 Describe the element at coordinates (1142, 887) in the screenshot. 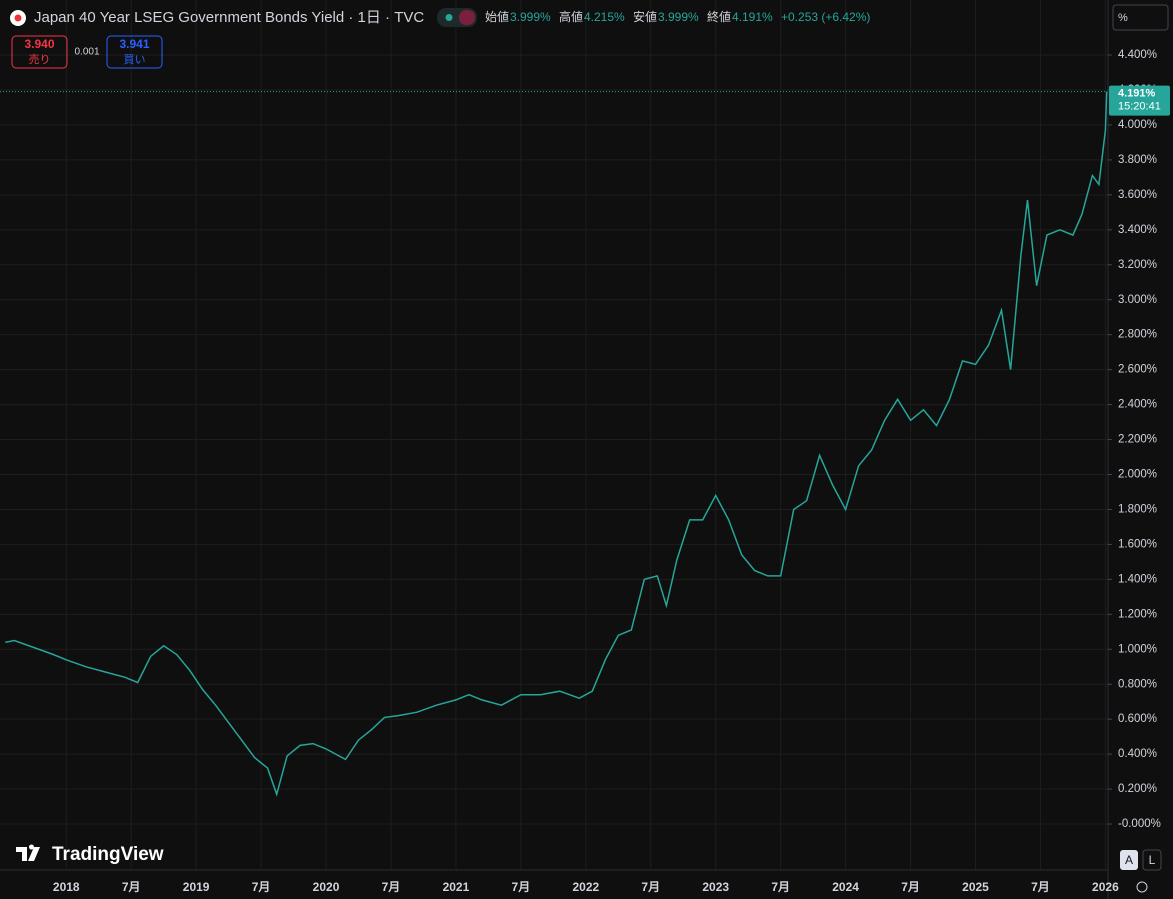

I see `settings-icon` at that location.